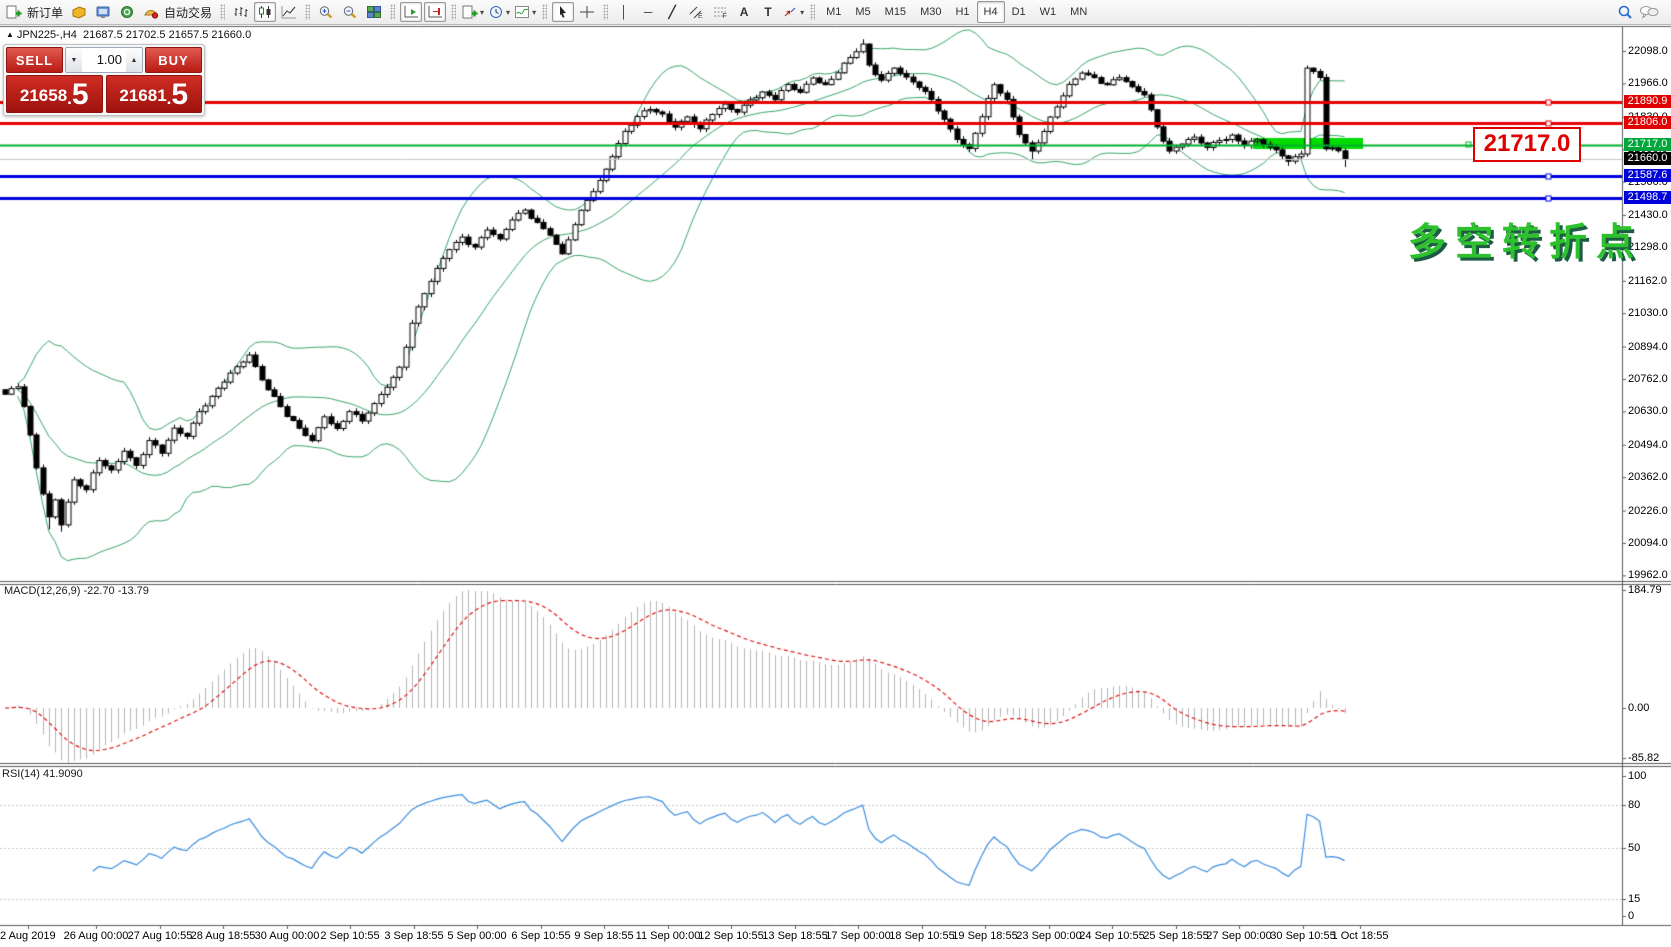 This screenshot has height=947, width=1671. What do you see at coordinates (96, 936) in the screenshot?
I see `time-axis-label: 26 Aug 00:00` at bounding box center [96, 936].